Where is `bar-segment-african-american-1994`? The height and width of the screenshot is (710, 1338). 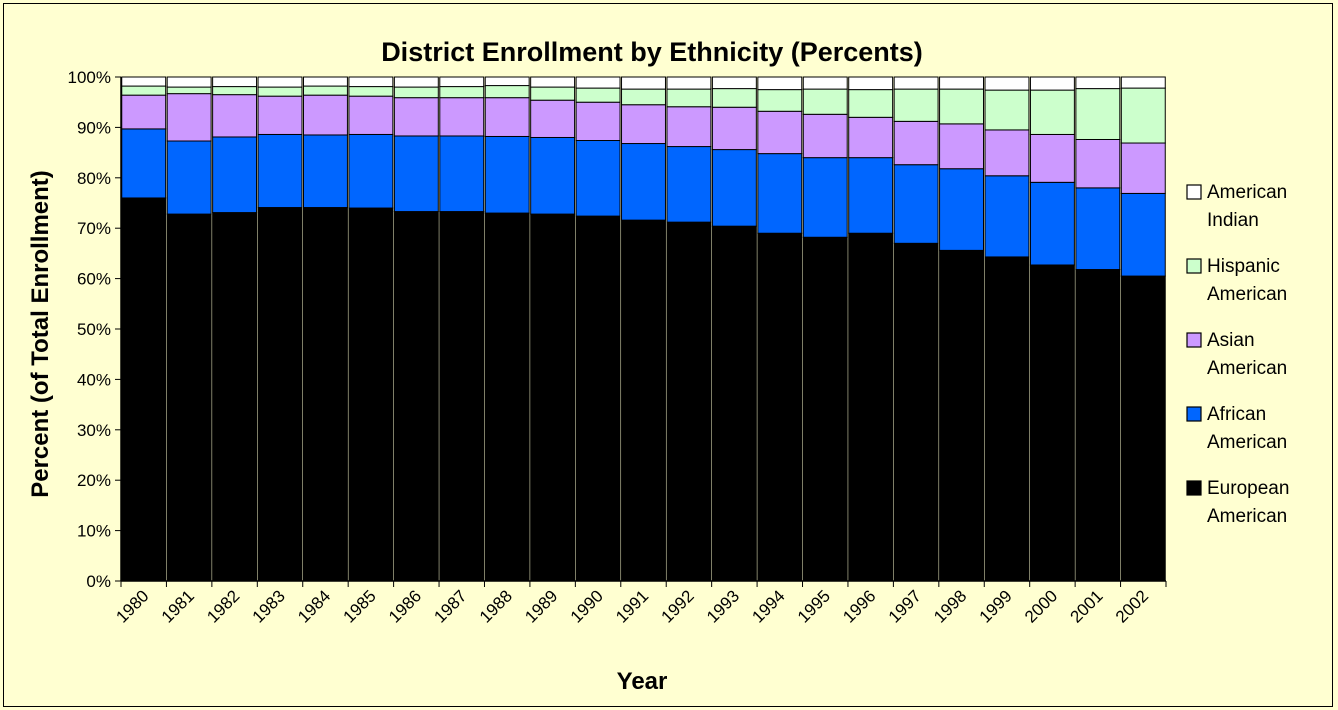 bar-segment-african-american-1994 is located at coordinates (780, 193).